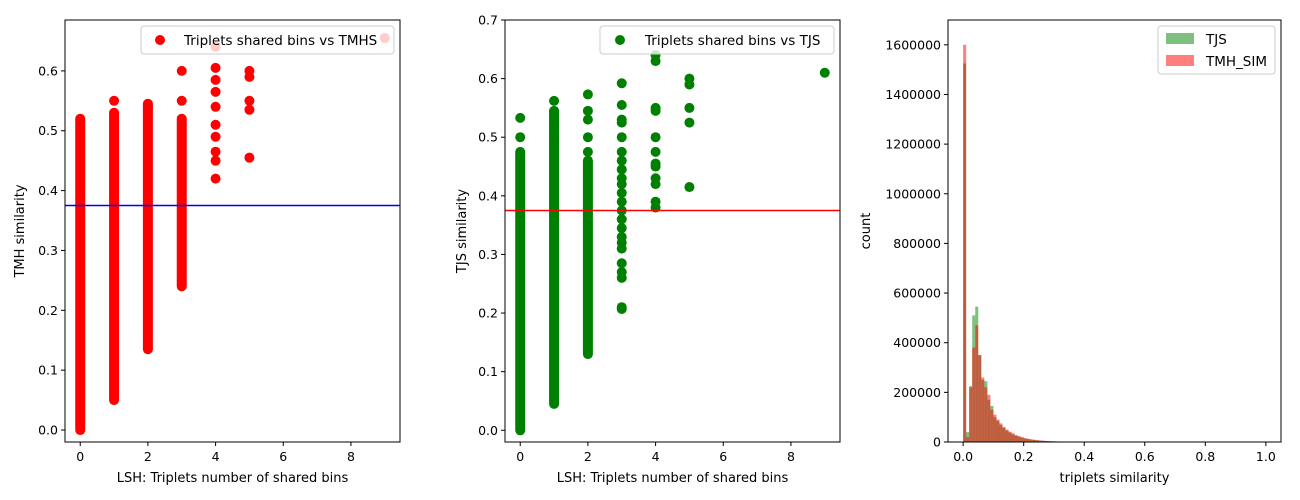 This screenshot has height=500, width=1300. I want to click on y-tick-label: 0.5, so click(48, 130).